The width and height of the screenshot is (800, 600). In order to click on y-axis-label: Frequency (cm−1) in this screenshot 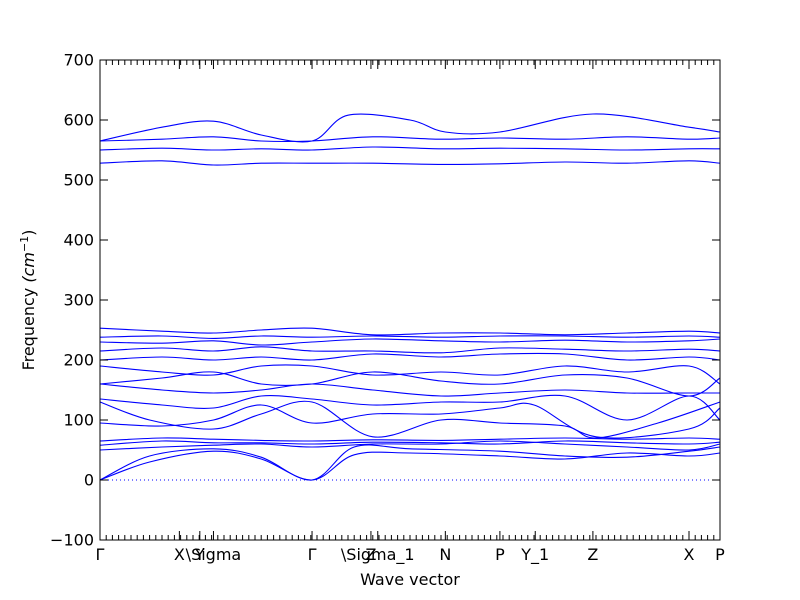, I will do `click(28, 300)`.